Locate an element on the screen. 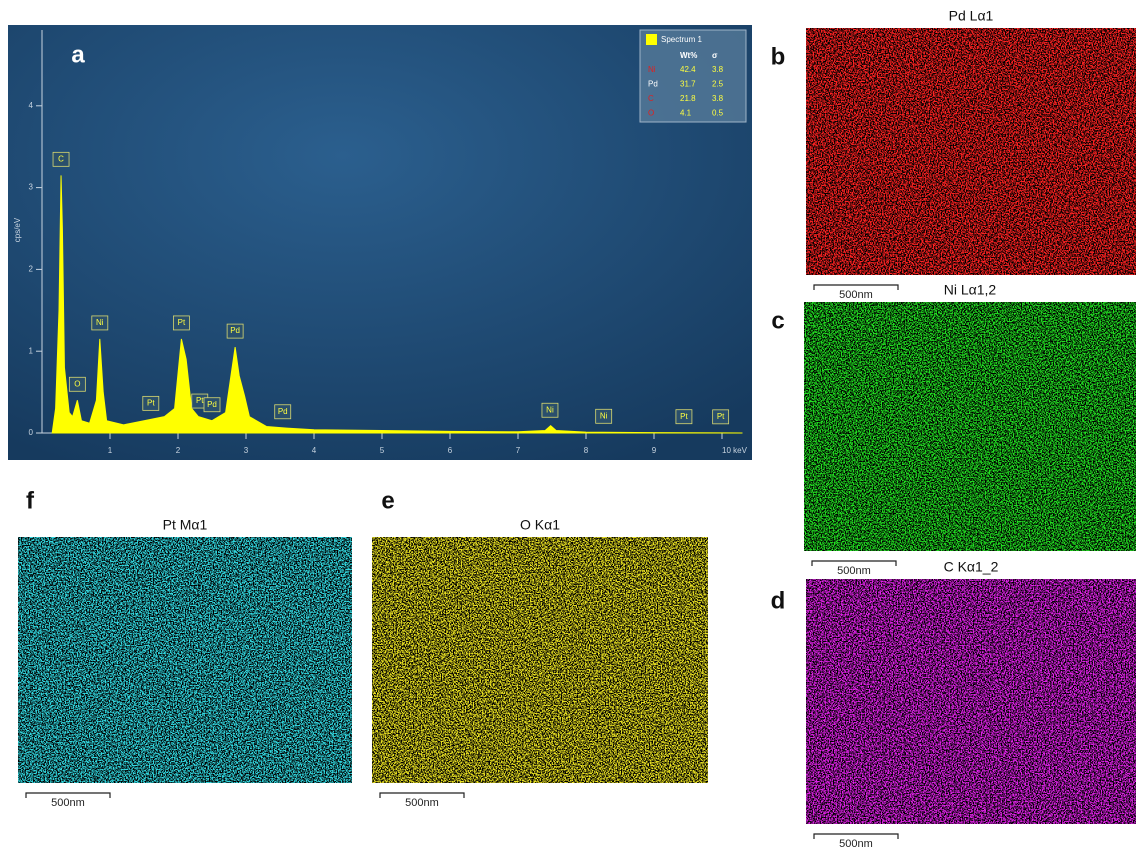 The image size is (1136, 848). legend-element: Ni is located at coordinates (652, 69).